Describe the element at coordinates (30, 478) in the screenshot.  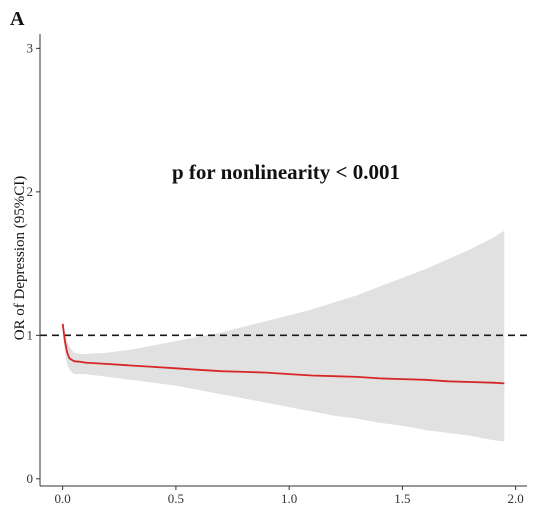
I see `y-tick-label: 0` at that location.